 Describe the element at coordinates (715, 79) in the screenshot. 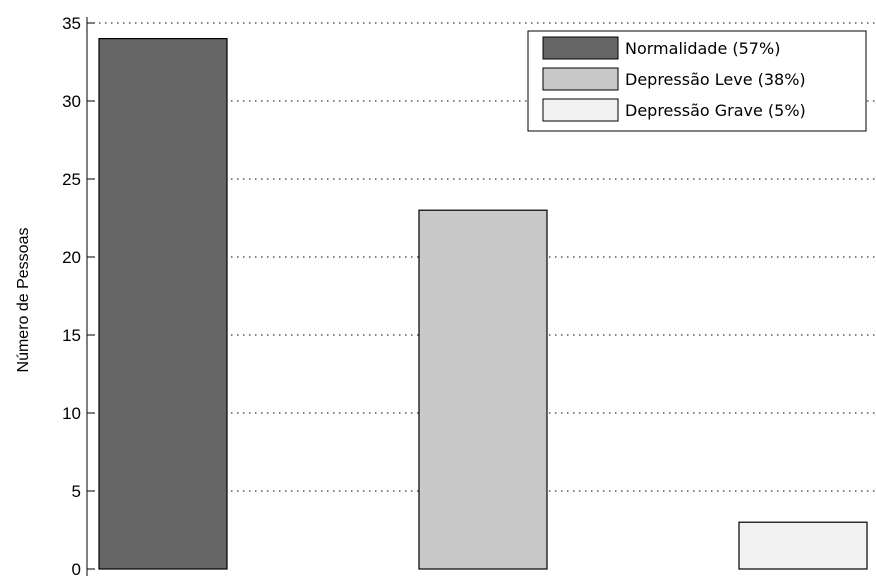

I see `legend-label: Depressão Leve (38%)` at that location.